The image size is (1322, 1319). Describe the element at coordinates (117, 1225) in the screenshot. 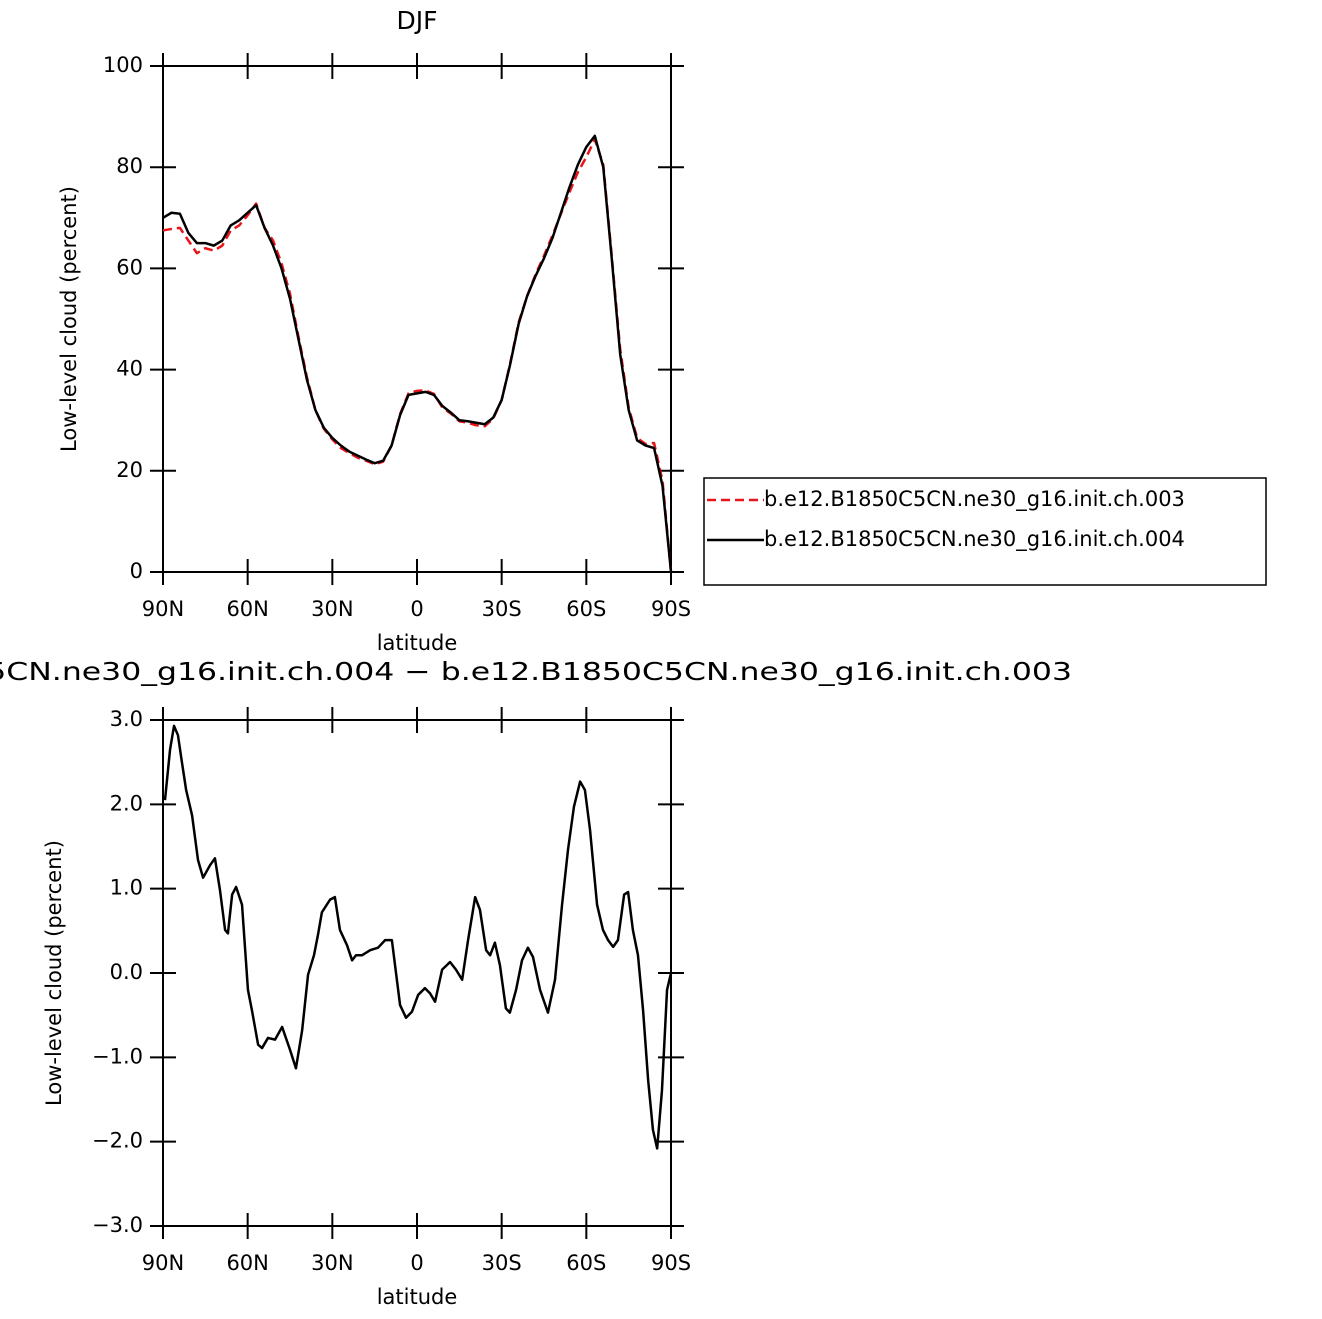

I see `y-tick-label: −3.0` at that location.